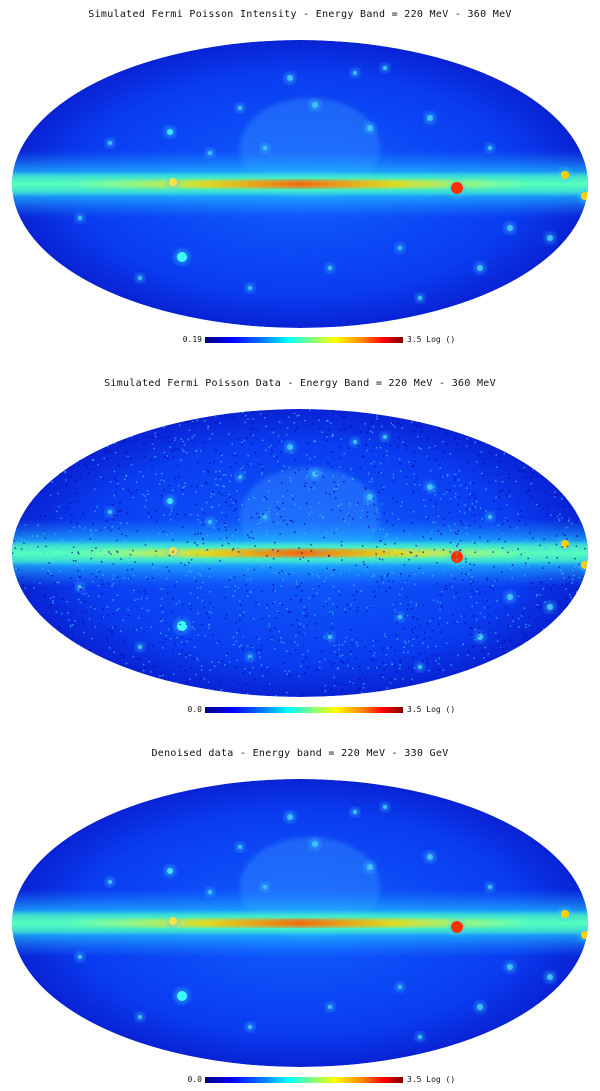 This screenshot has height=1091, width=600. I want to click on panel-1-colorbar: 0.19 3.5 Log (), so click(300, 340).